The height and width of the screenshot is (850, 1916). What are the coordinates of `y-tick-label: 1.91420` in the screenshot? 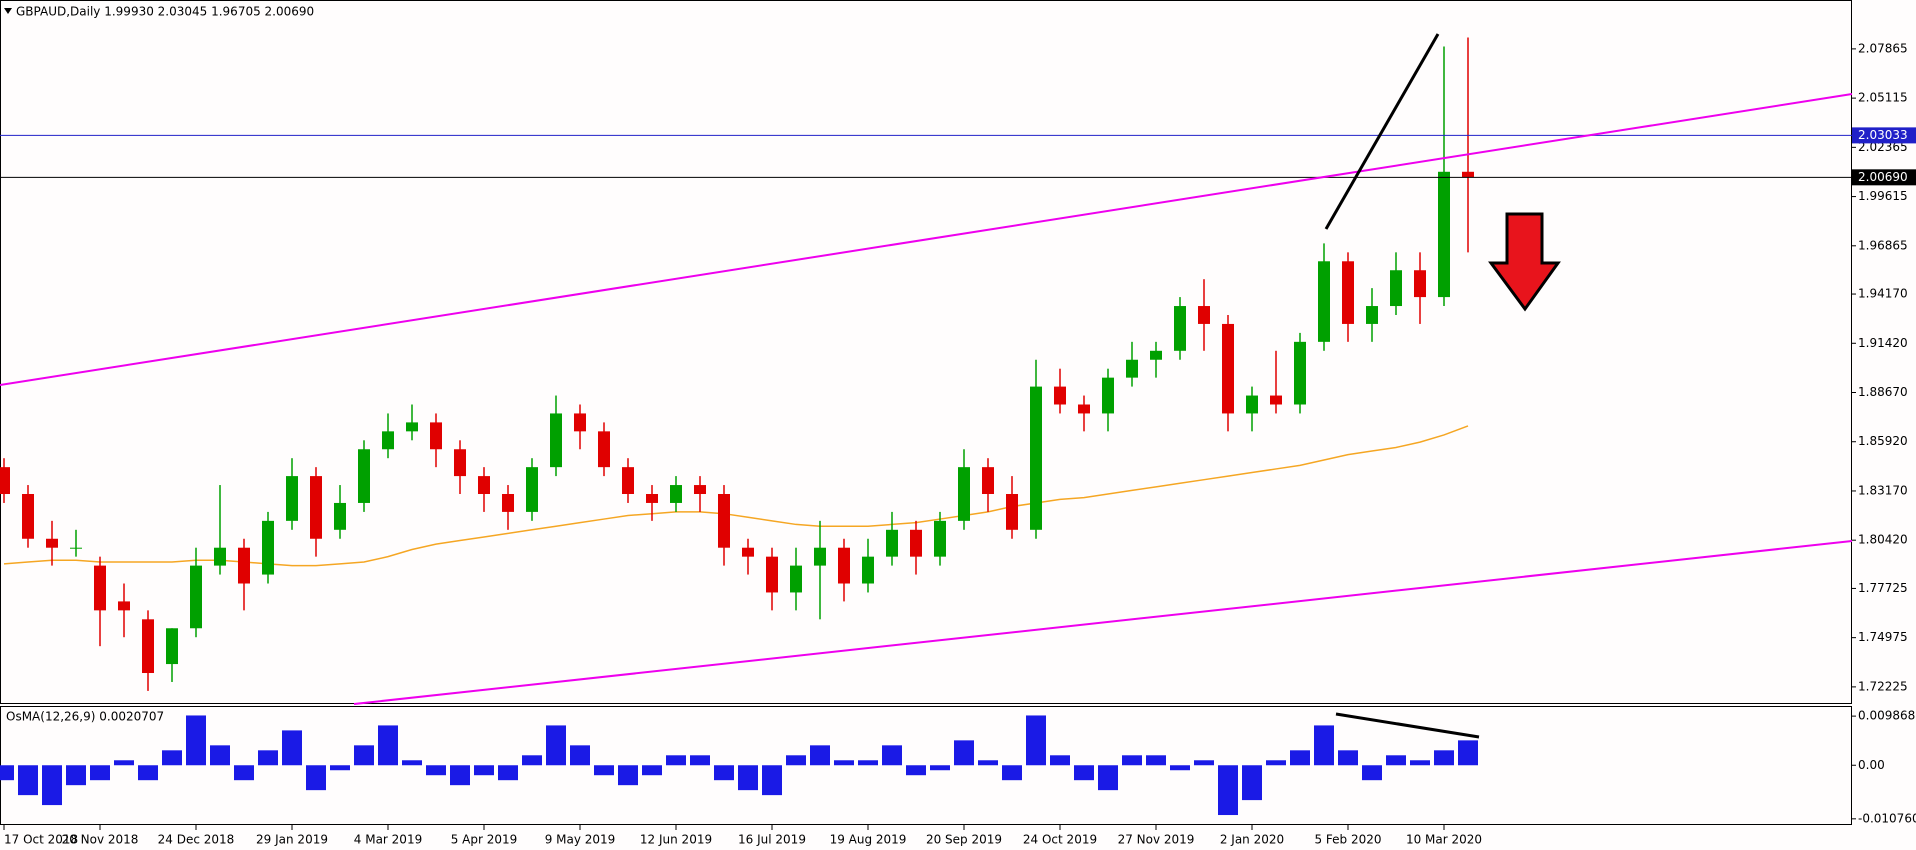 It's located at (1883, 343).